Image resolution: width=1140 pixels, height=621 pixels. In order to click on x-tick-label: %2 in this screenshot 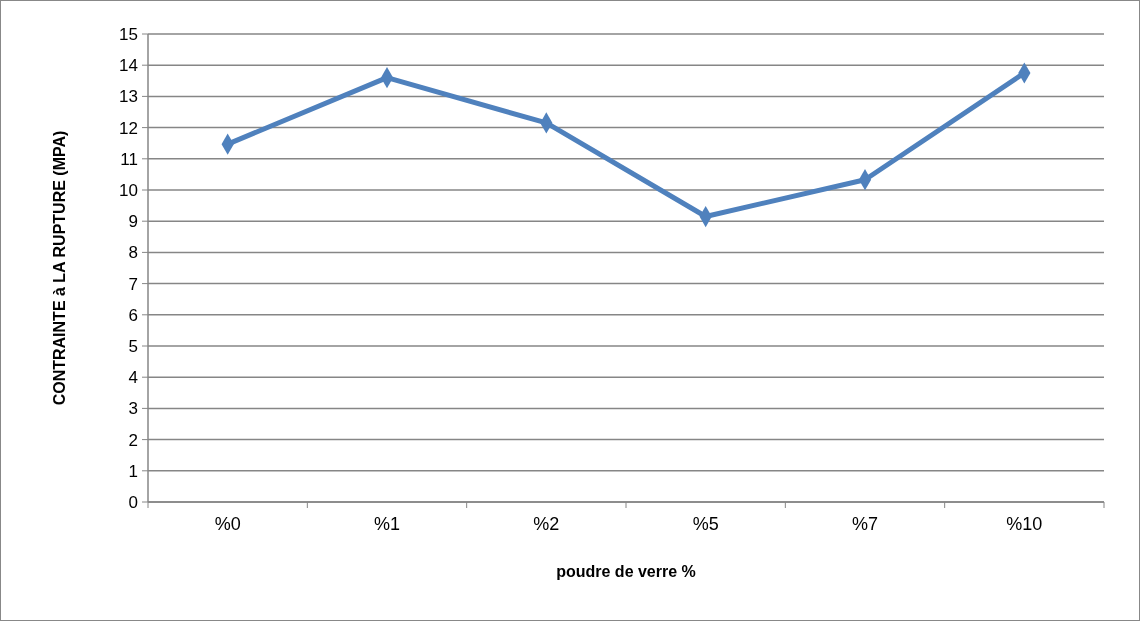, I will do `click(546, 524)`.